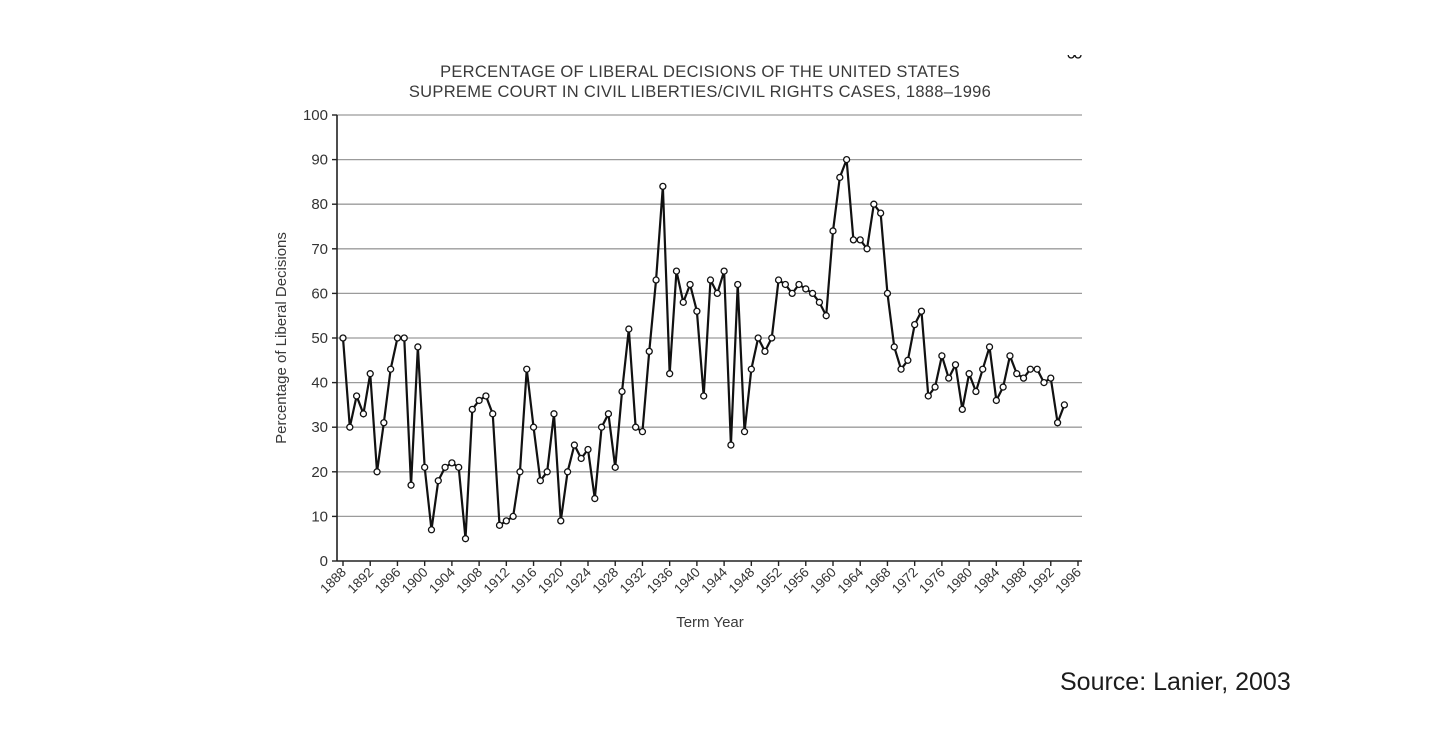  Describe the element at coordinates (769, 581) in the screenshot. I see `svg-text: 1952` at that location.